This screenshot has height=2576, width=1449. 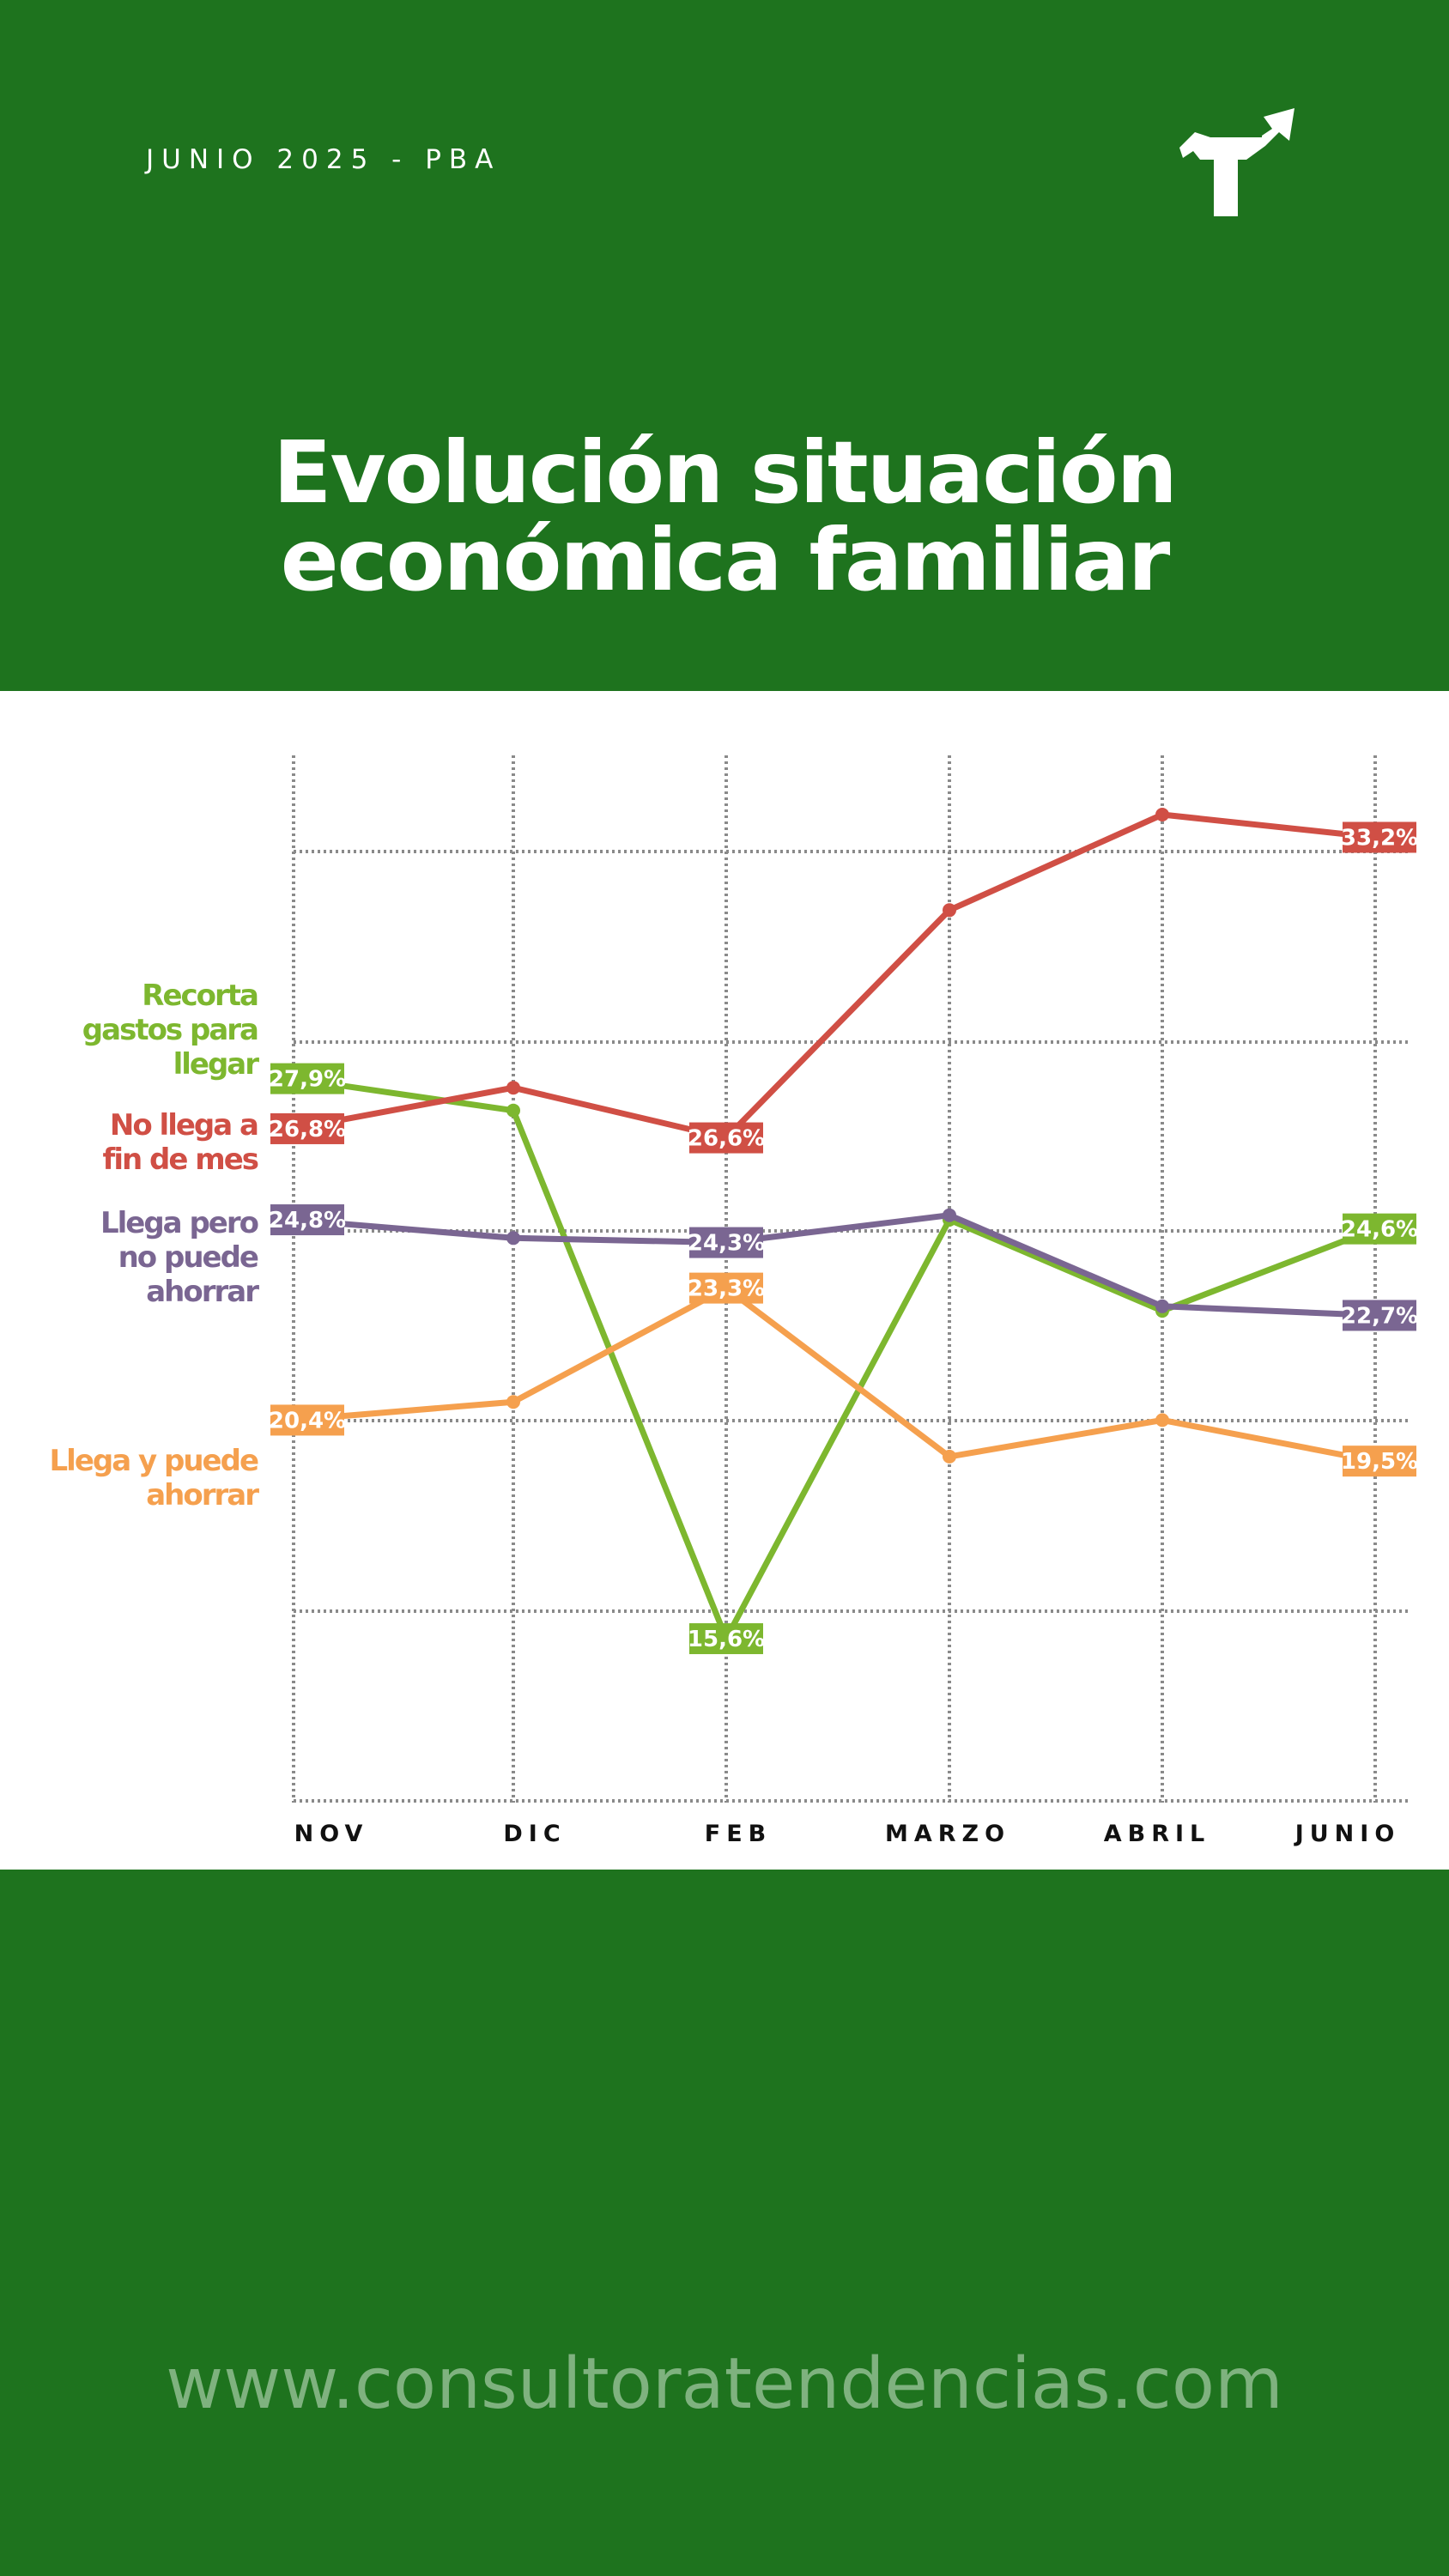 I want to click on x-tick-label: MARZO, so click(x=948, y=1834).